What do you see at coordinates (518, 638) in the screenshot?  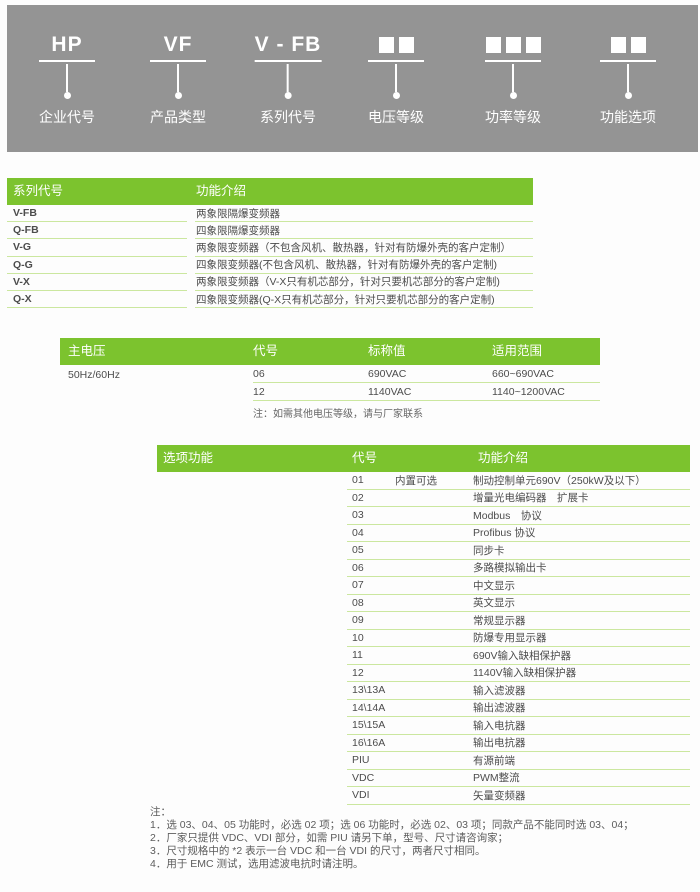 I see `table-row: 10 防爆专用显示器` at bounding box center [518, 638].